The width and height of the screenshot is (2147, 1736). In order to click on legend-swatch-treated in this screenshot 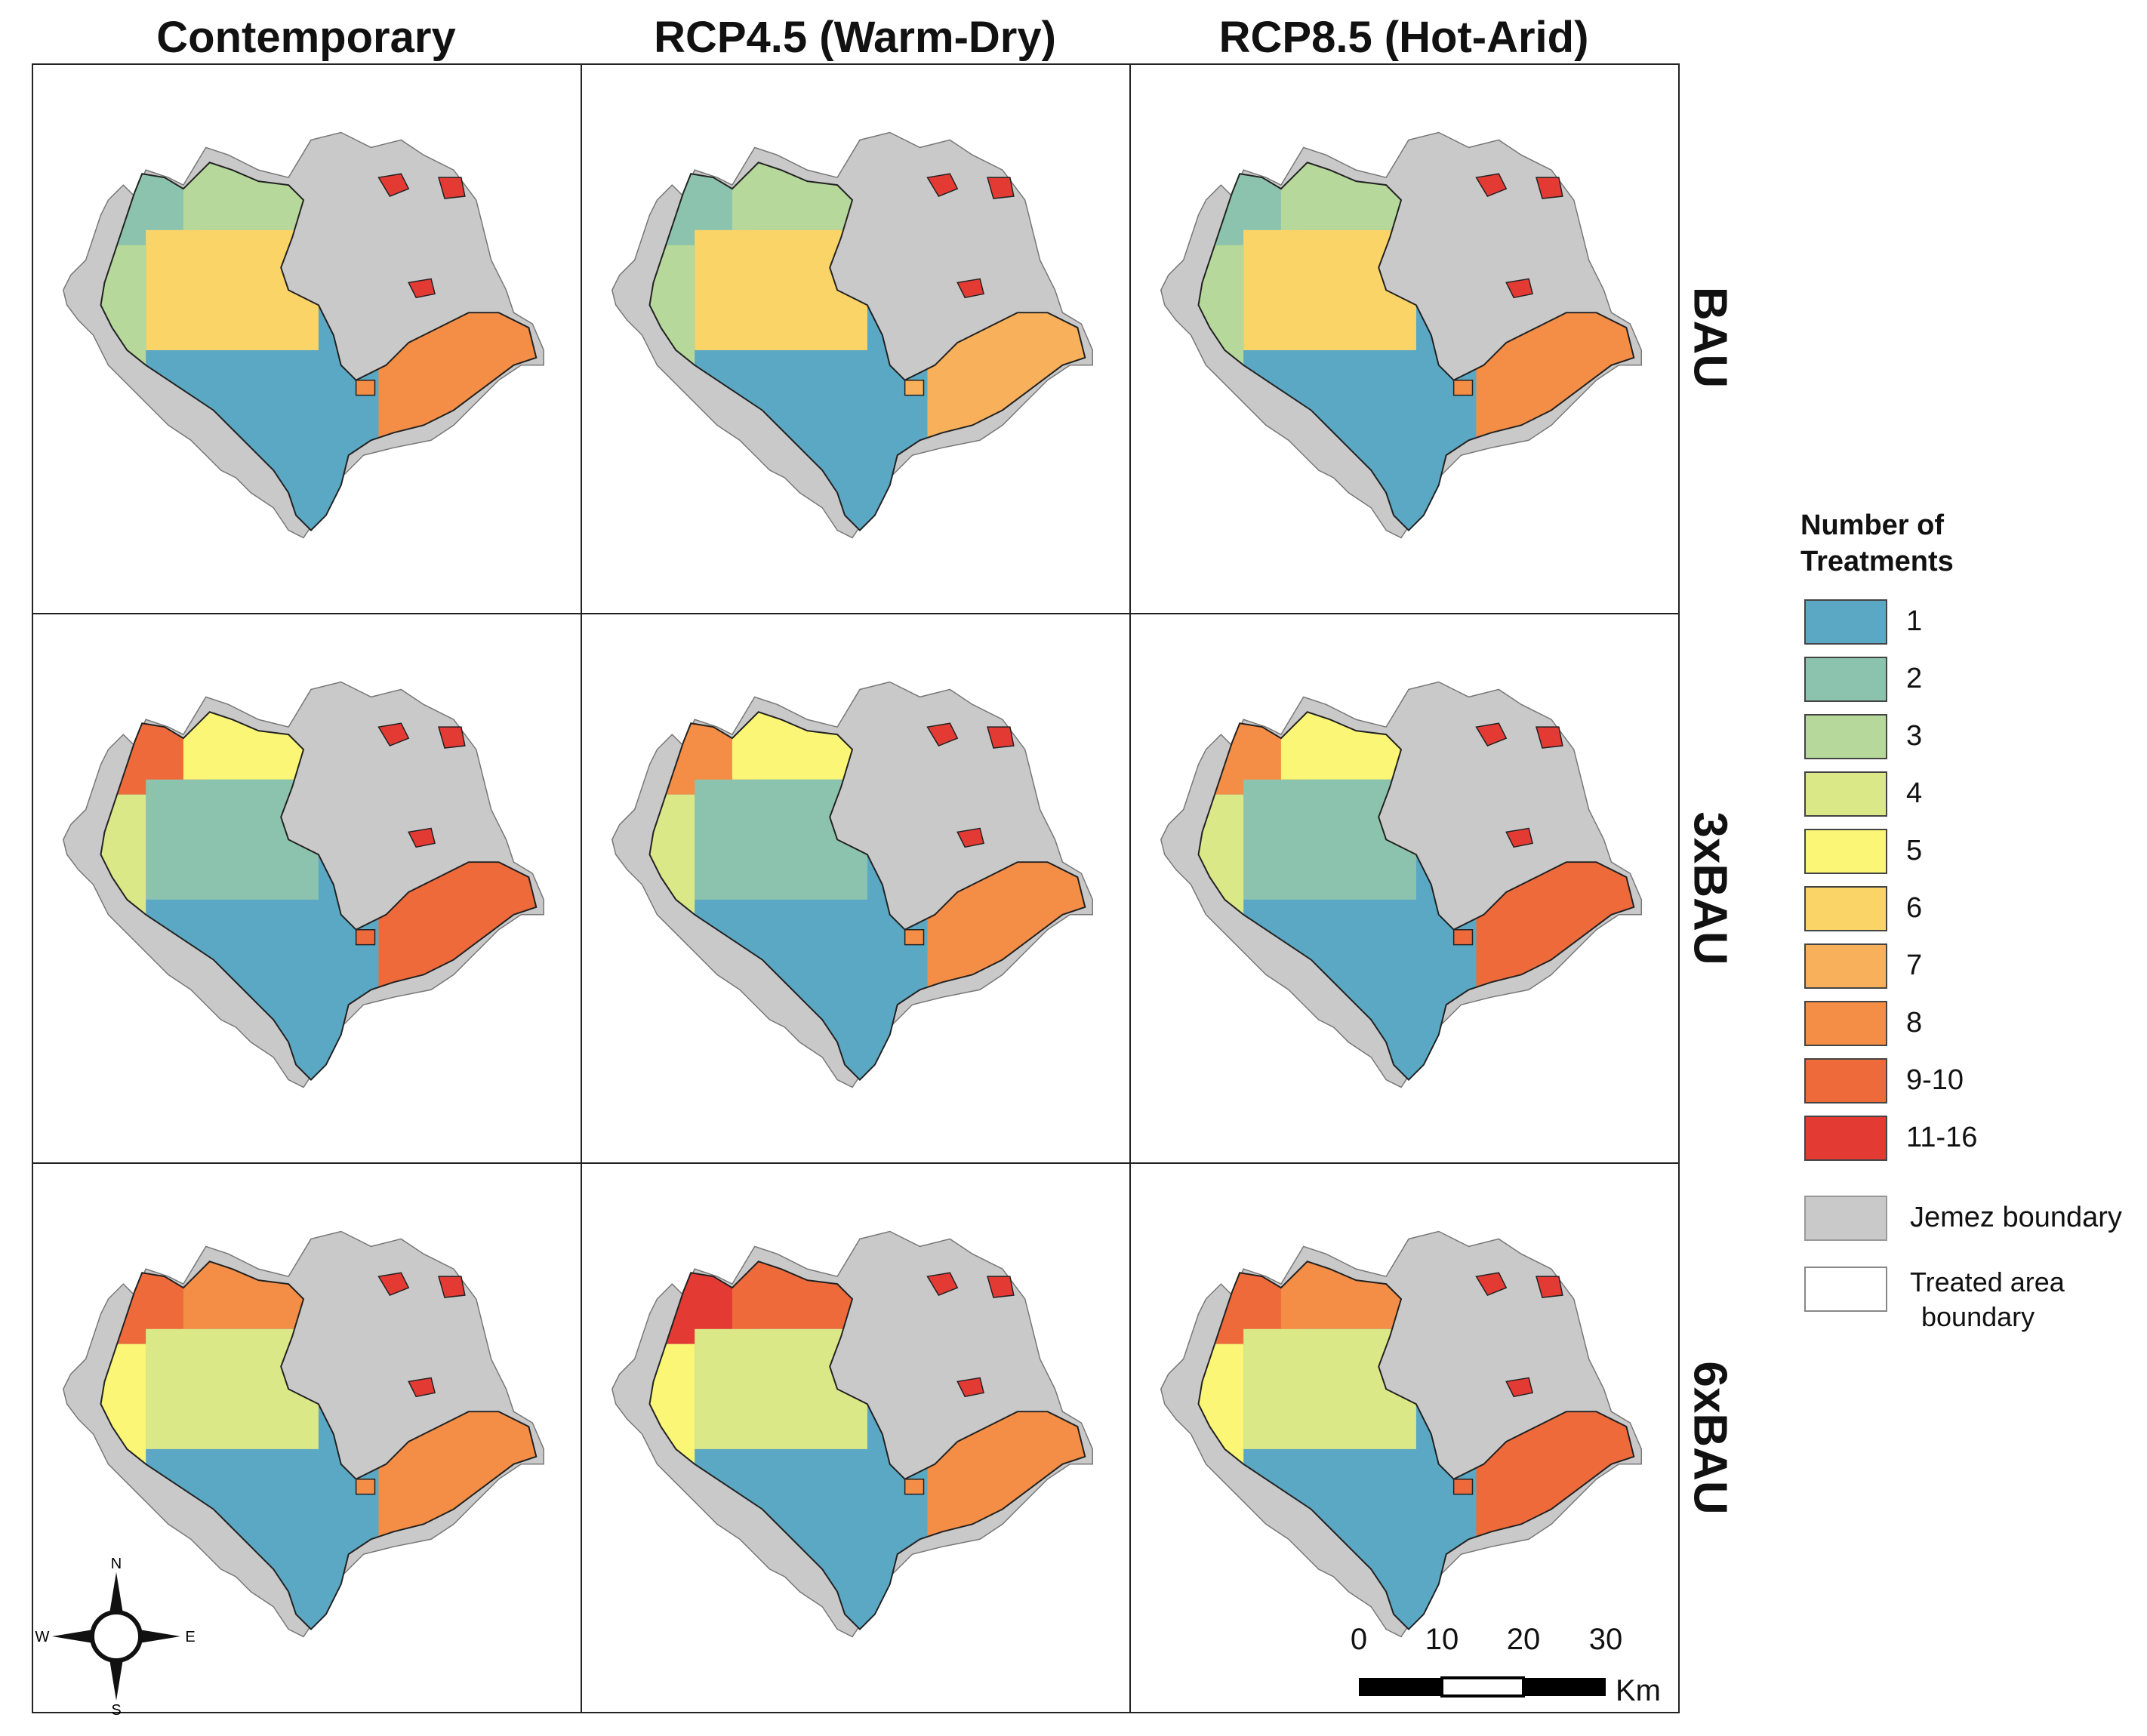, I will do `click(1845, 1289)`.